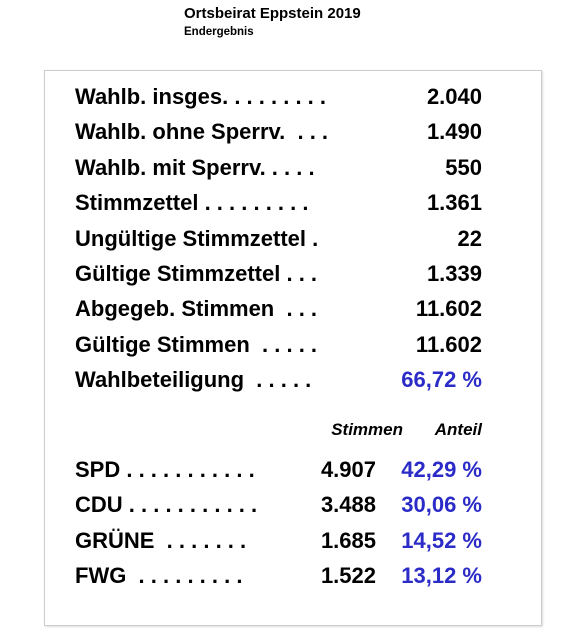 The width and height of the screenshot is (586, 640). I want to click on row-value: 550, so click(463, 167).